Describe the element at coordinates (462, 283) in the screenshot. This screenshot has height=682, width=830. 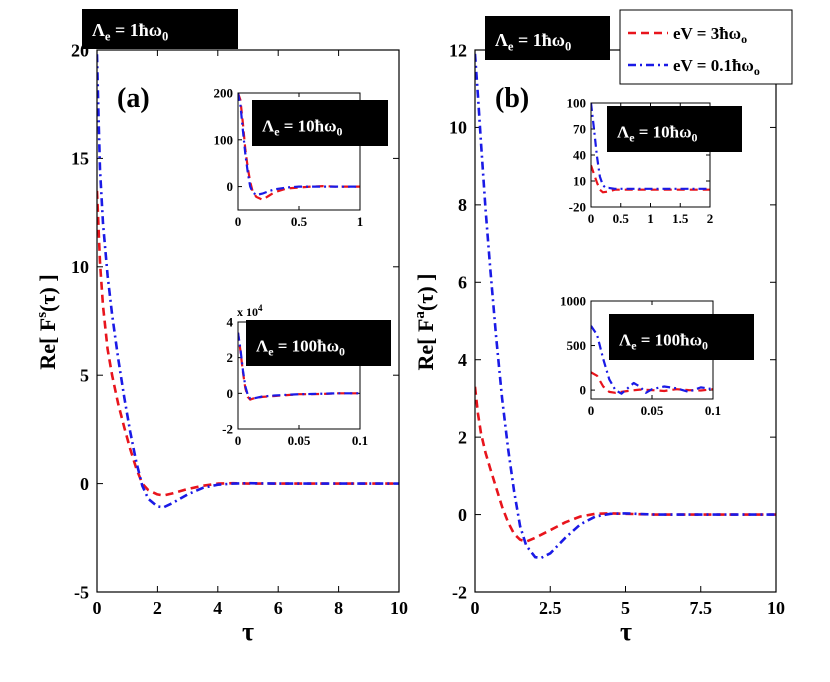
I see `panel-b-ytick-label: 6` at that location.